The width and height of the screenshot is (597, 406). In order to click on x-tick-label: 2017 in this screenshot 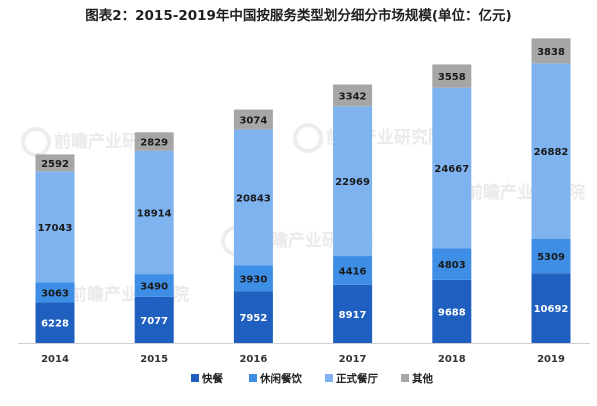, I will do `click(353, 359)`.